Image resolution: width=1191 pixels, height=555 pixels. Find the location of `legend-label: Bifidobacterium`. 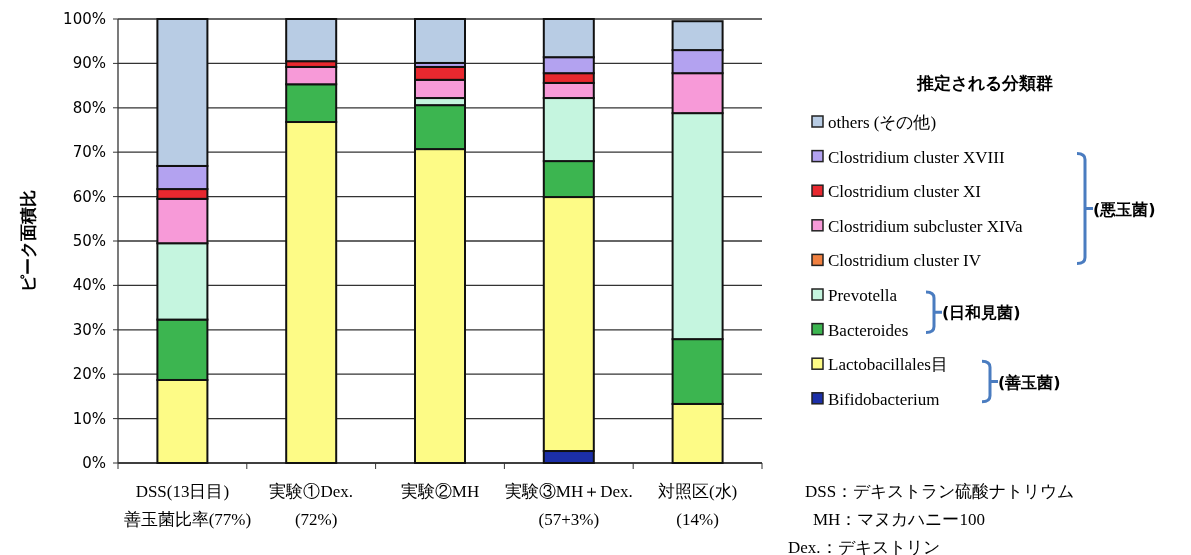

legend-label: Bifidobacterium is located at coordinates (884, 399).